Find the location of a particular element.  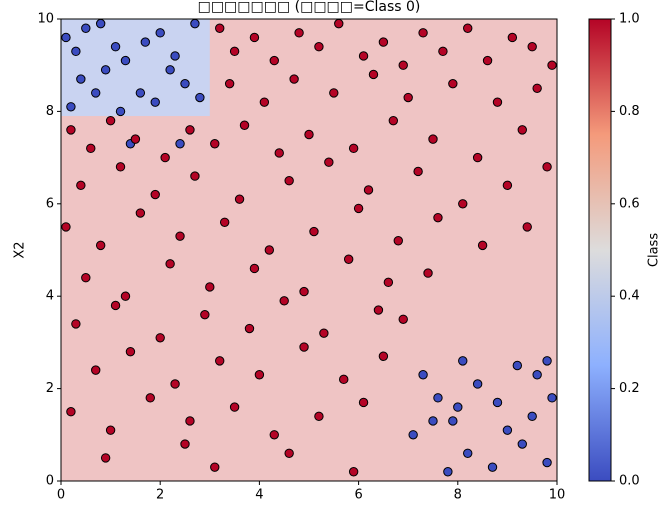

chart-title: □□□□□□□ (□□□□=Class 0) is located at coordinates (309, 7).